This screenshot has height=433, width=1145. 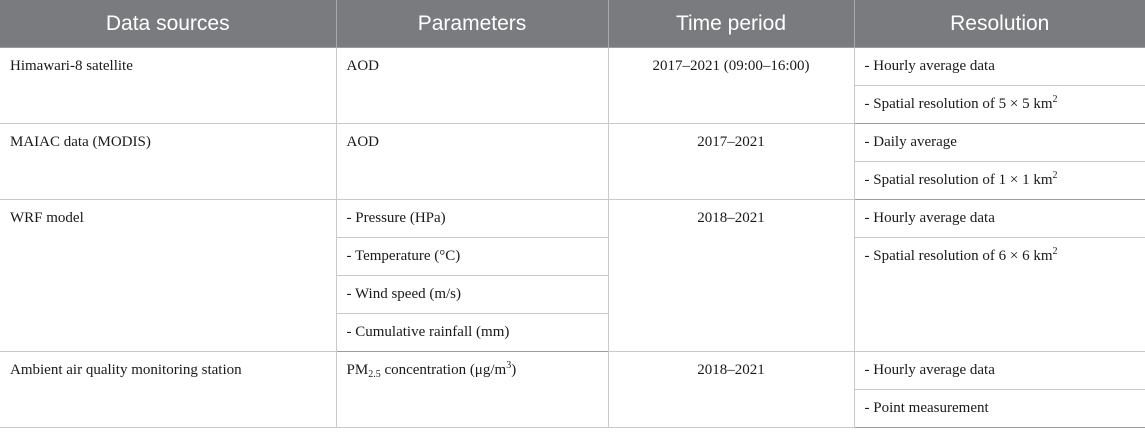 I want to click on header-resolution: Resolution, so click(x=999, y=24).